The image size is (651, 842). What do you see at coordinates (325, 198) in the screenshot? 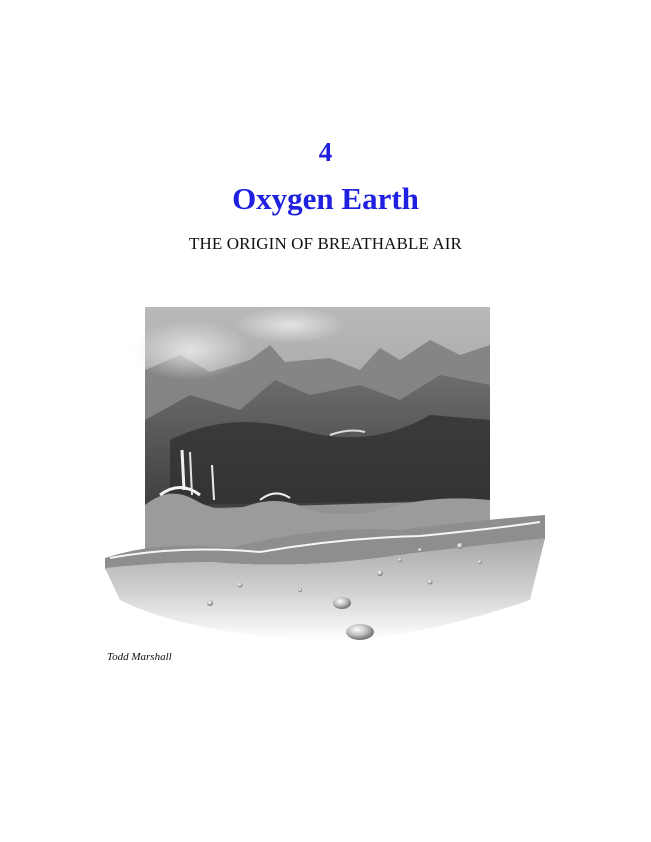
I see `chapter-title: Oxygen Earth` at bounding box center [325, 198].